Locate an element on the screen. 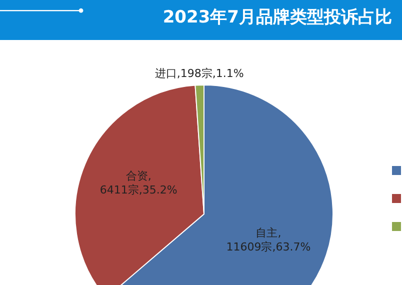 The height and width of the screenshot is (285, 402). slice-label: 进口,198宗,1.1% is located at coordinates (199, 73).